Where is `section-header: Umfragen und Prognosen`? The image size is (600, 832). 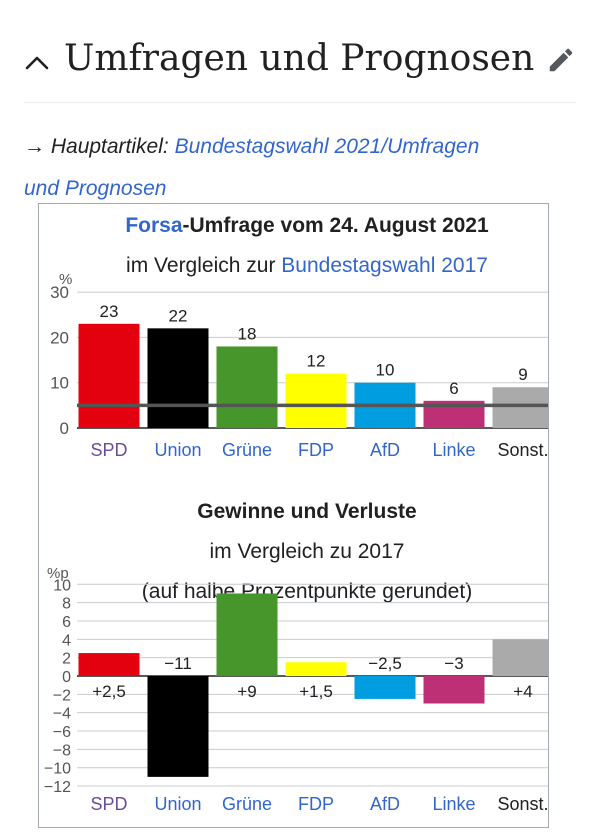
section-header: Umfragen und Prognosen is located at coordinates (300, 66).